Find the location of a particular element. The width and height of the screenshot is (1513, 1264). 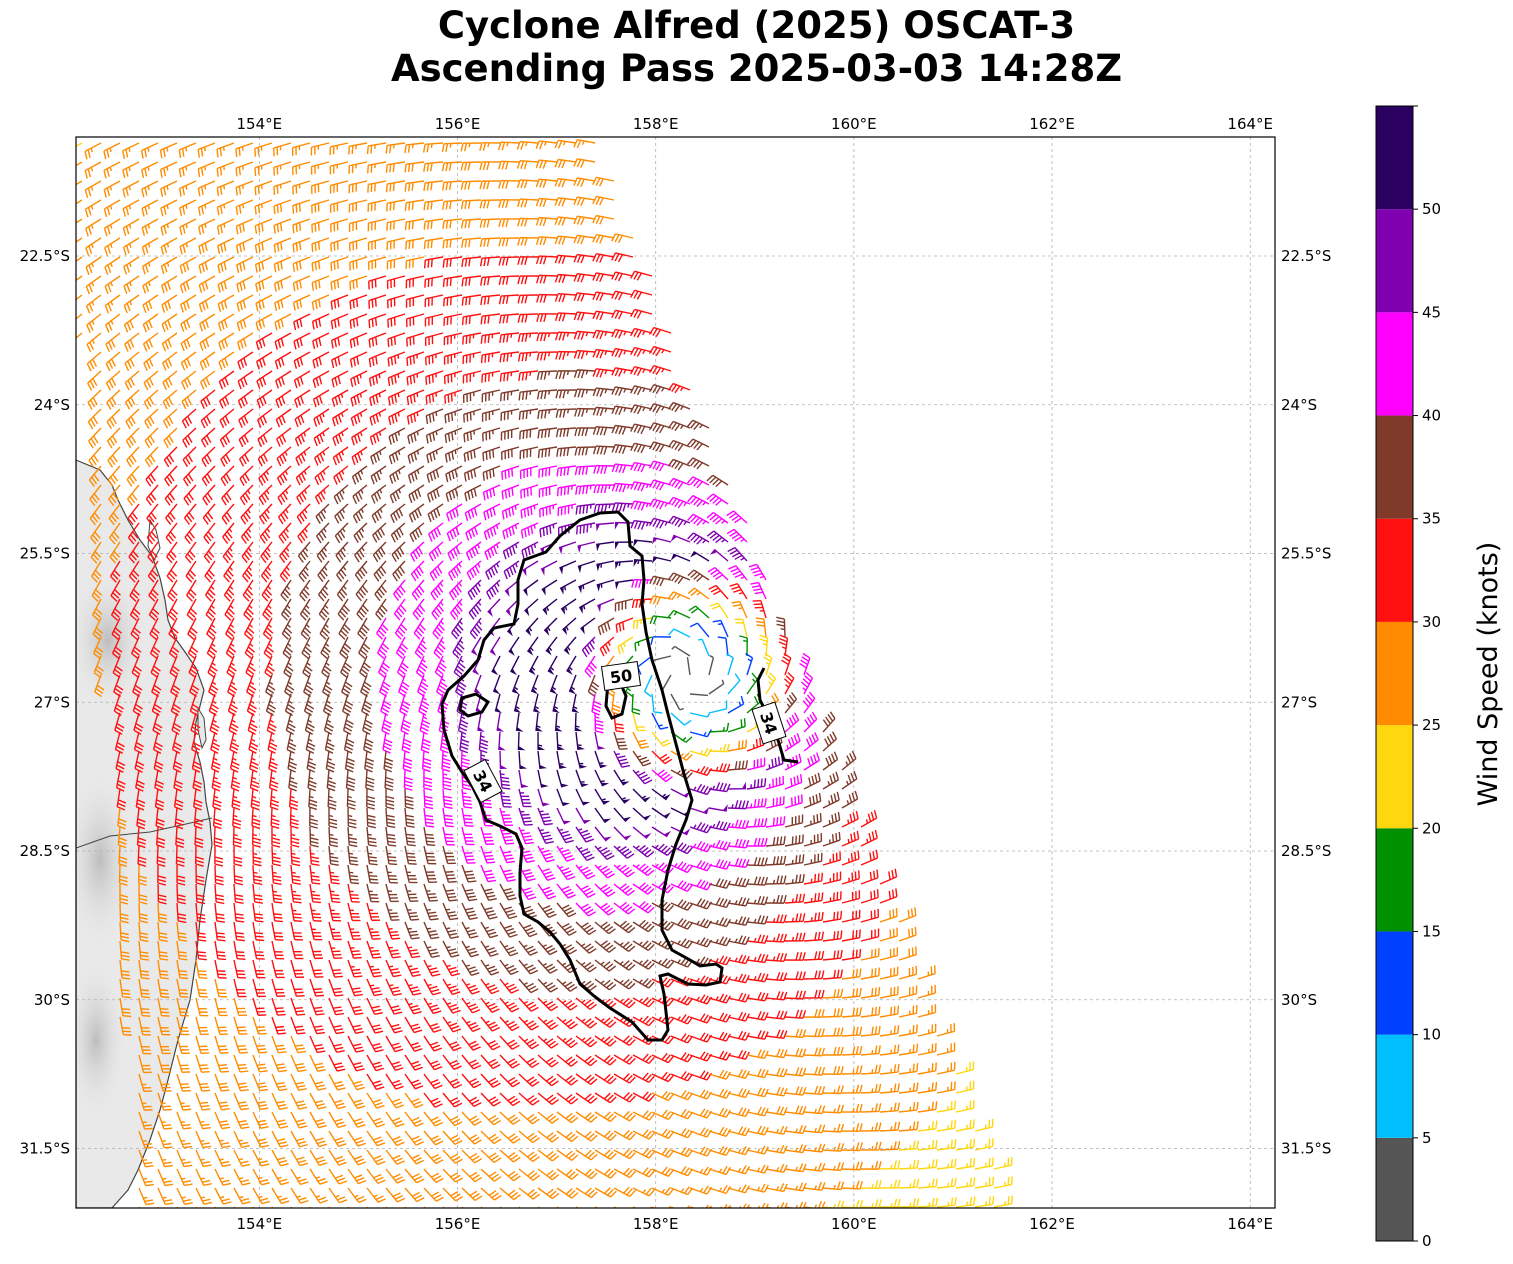

lon-tick-label: 154°E is located at coordinates (260, 124).